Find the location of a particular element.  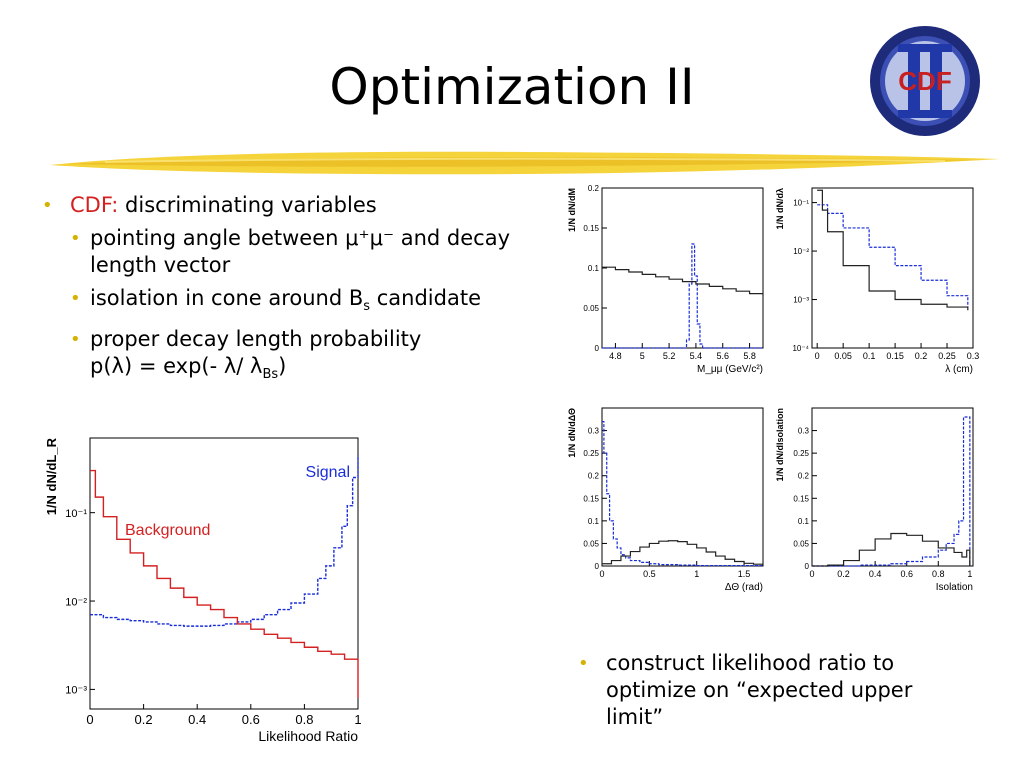

logo-bar-right is located at coordinates (936, 81).